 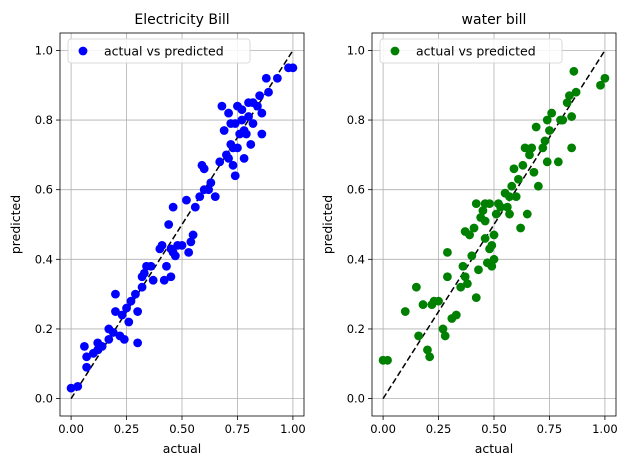 I want to click on chart-electricity-x-tick-label: 1.00, so click(x=293, y=429).